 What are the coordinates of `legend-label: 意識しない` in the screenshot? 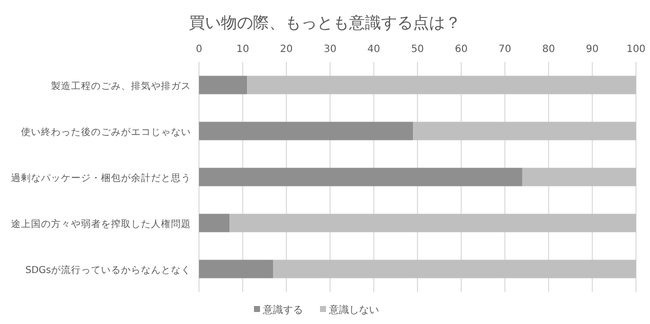 It's located at (353, 310).